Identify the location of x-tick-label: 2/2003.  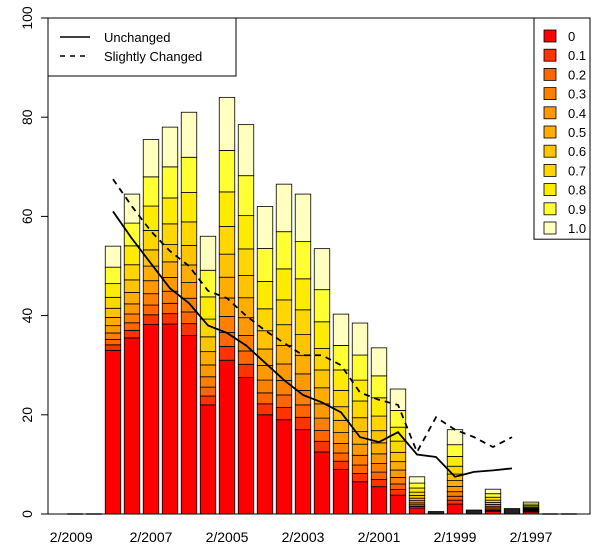
(303, 537).